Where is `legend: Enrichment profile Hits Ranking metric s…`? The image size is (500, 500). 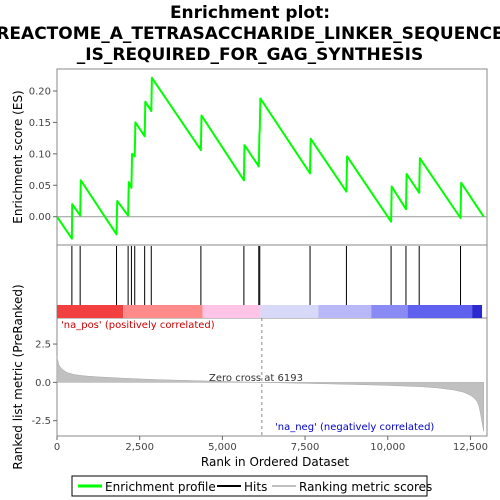 legend: Enrichment profile Hits Ranking metric s… is located at coordinates (251, 486).